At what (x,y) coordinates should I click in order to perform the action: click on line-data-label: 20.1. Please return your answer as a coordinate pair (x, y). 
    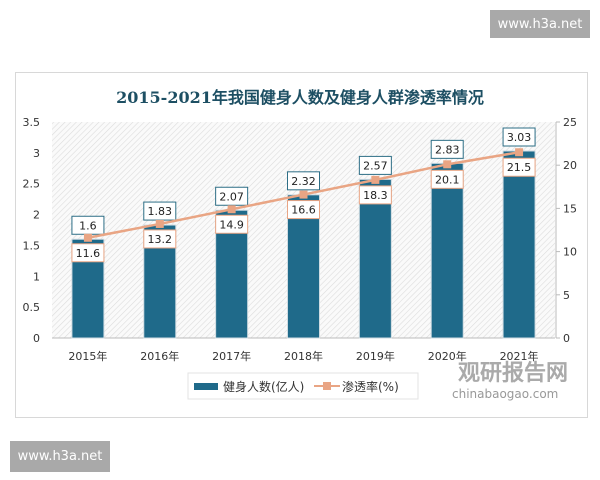
    Looking at the image, I should click on (447, 179).